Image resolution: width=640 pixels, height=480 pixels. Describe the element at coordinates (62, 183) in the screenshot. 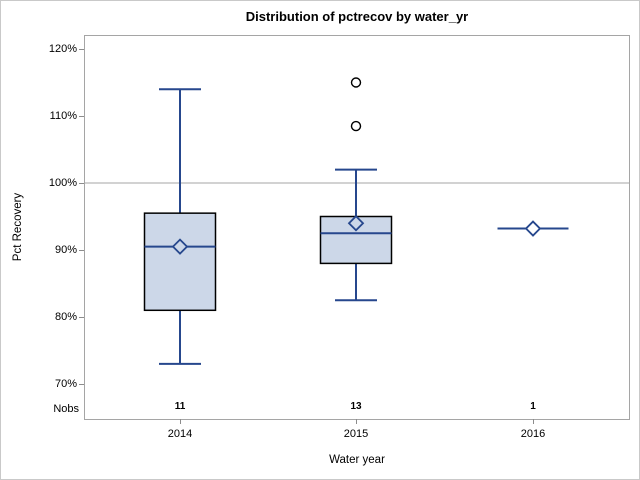

I see `y-tick-label: 100%` at that location.